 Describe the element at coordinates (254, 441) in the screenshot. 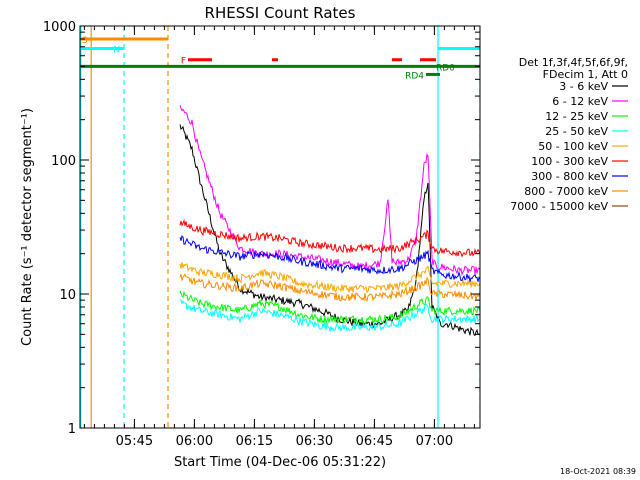

I see `x-tick-label: 06:15` at that location.